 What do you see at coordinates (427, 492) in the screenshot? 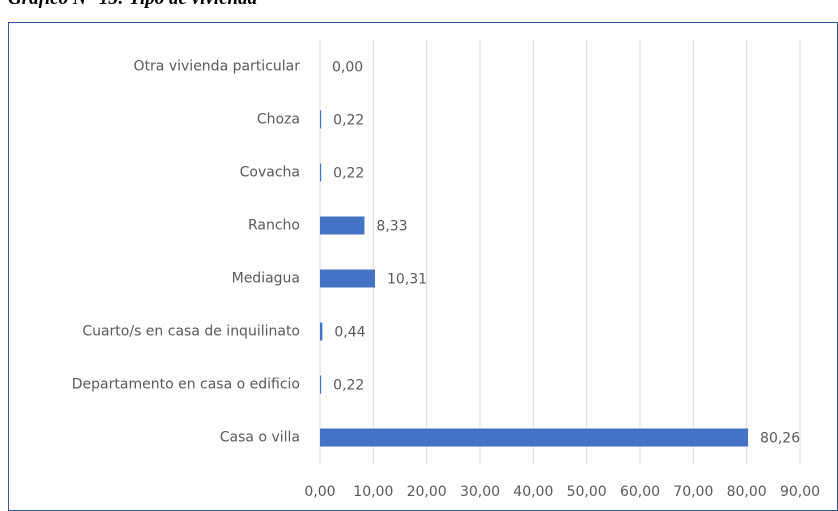
I see `x-tick-label: 20,00` at bounding box center [427, 492].